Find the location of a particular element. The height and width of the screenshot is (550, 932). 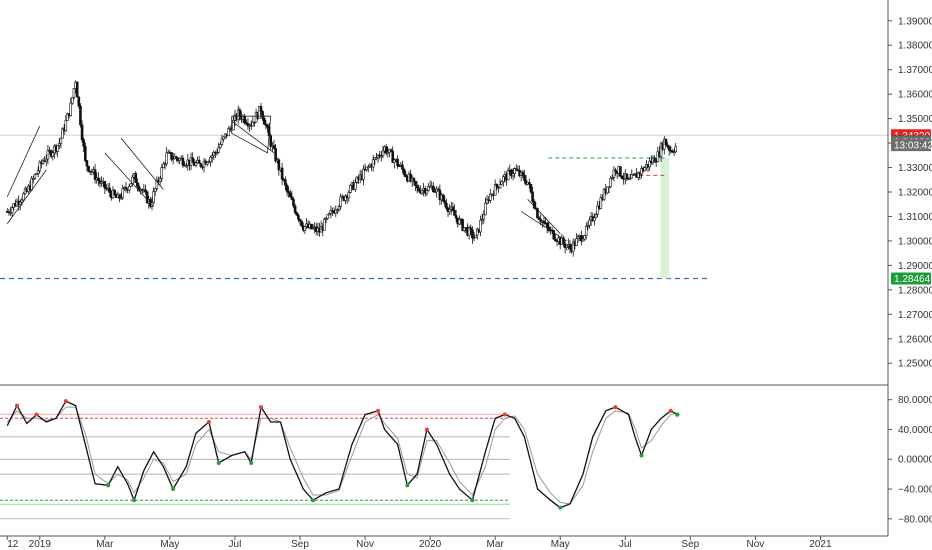

price-tick-label: 1.36000 is located at coordinates (915, 95).